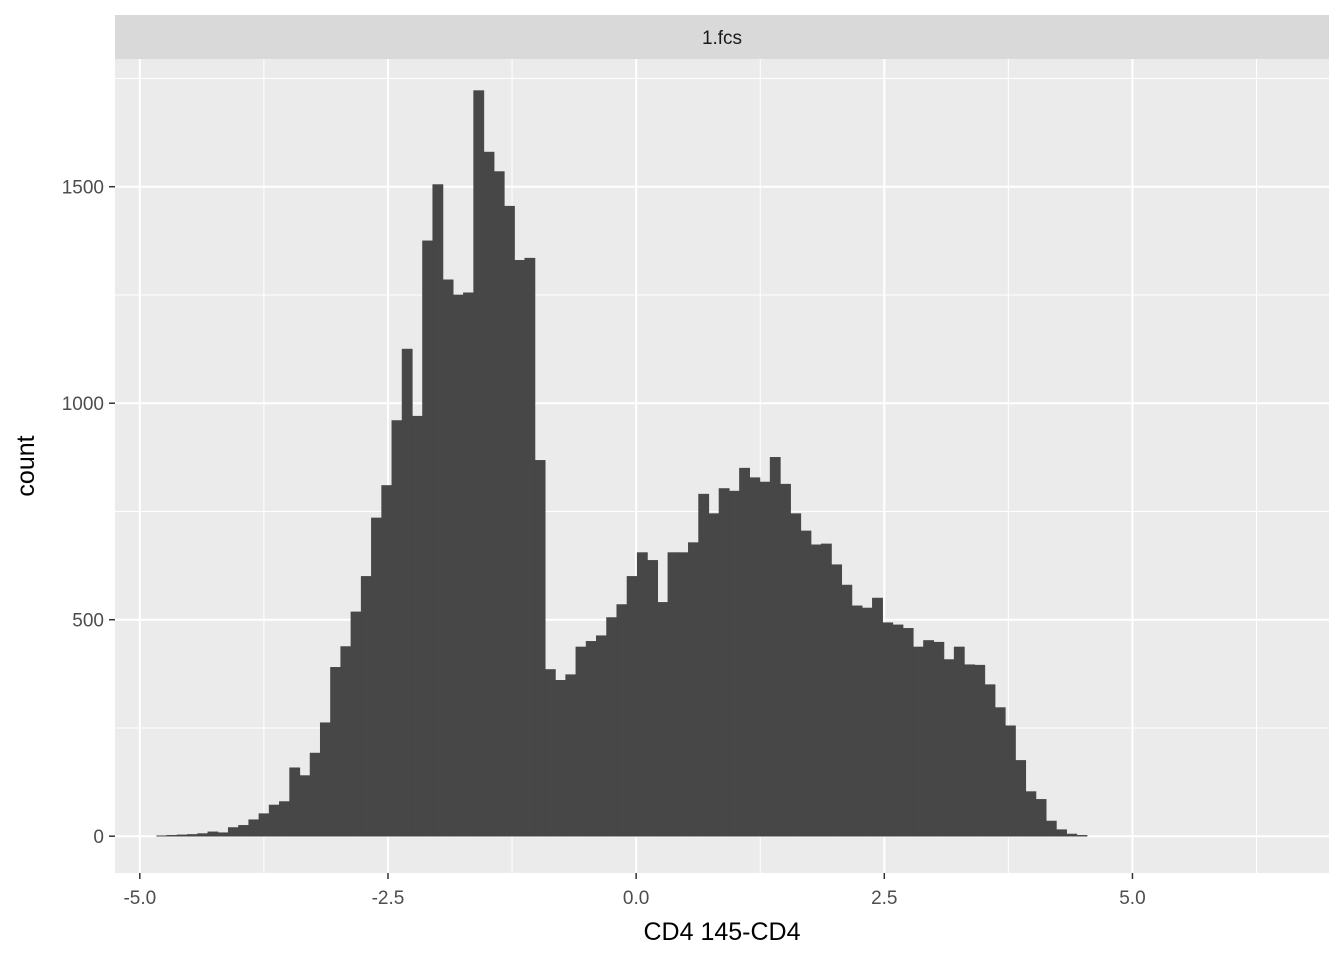 Image resolution: width=1344 pixels, height=960 pixels. I want to click on x-axis: -5.0 -2.5 0.0 2.5 5.0, so click(634, 891).